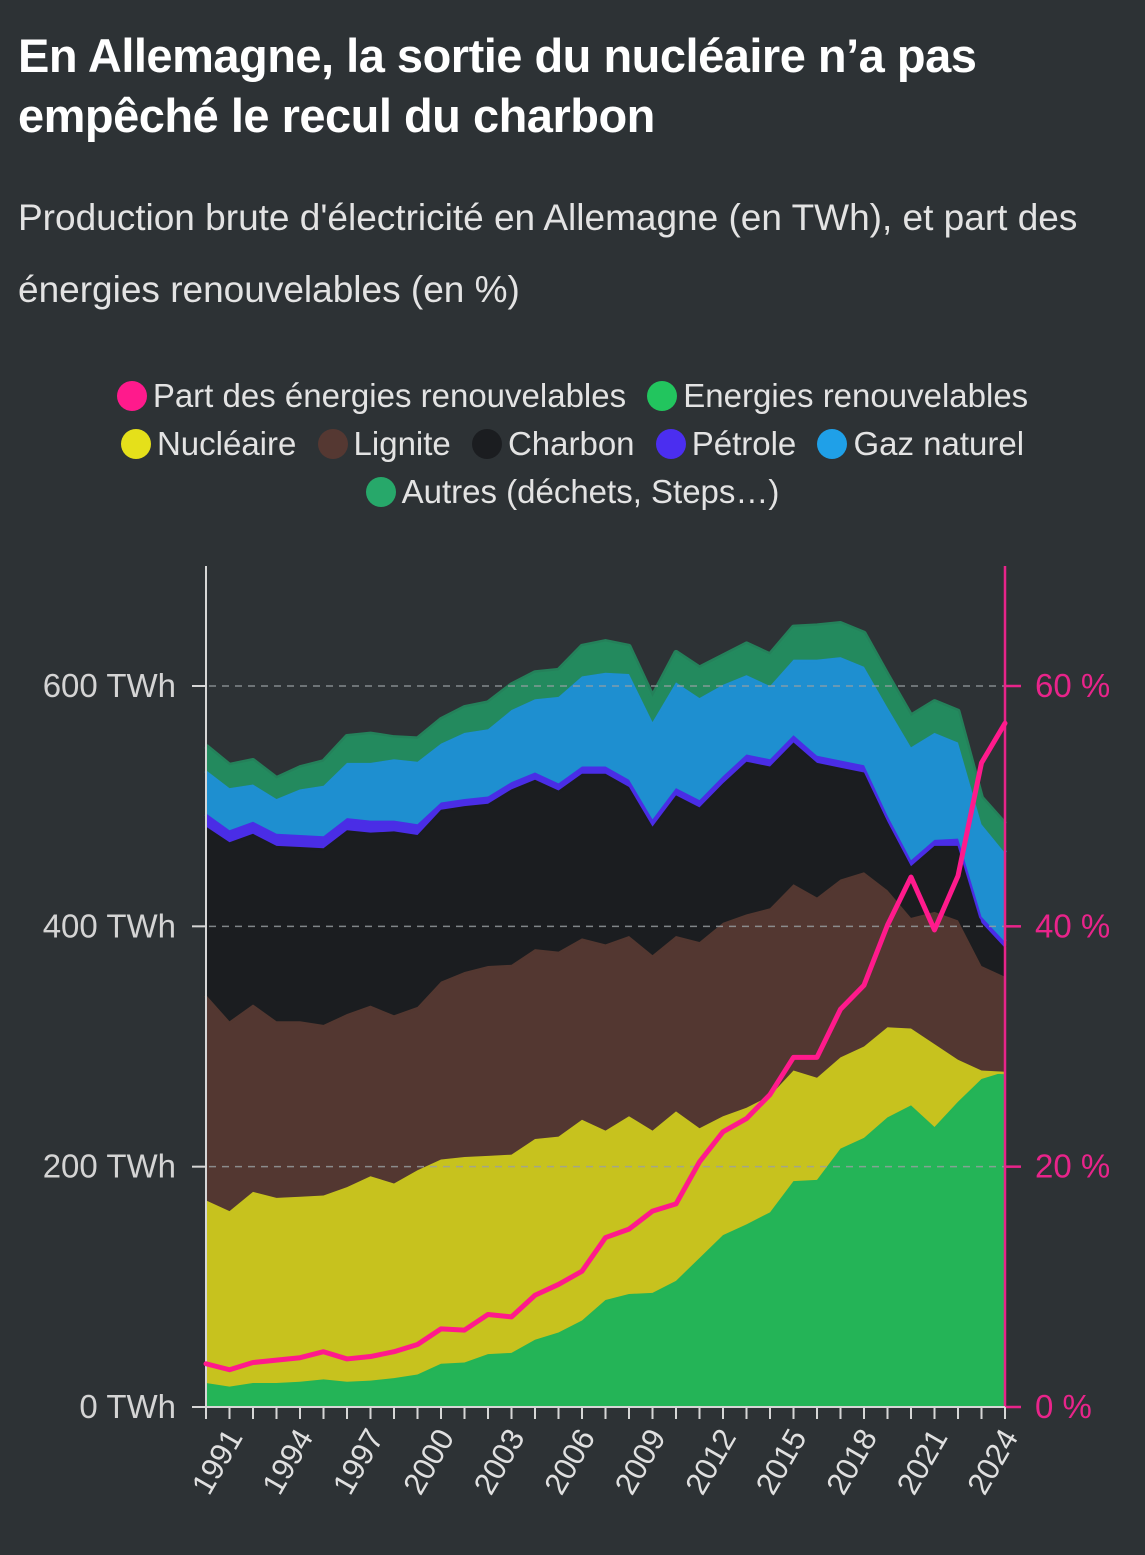 Image resolution: width=1145 pixels, height=1555 pixels. What do you see at coordinates (389, 395) in the screenshot?
I see `legend-label: Part des énergies renouvelables` at bounding box center [389, 395].